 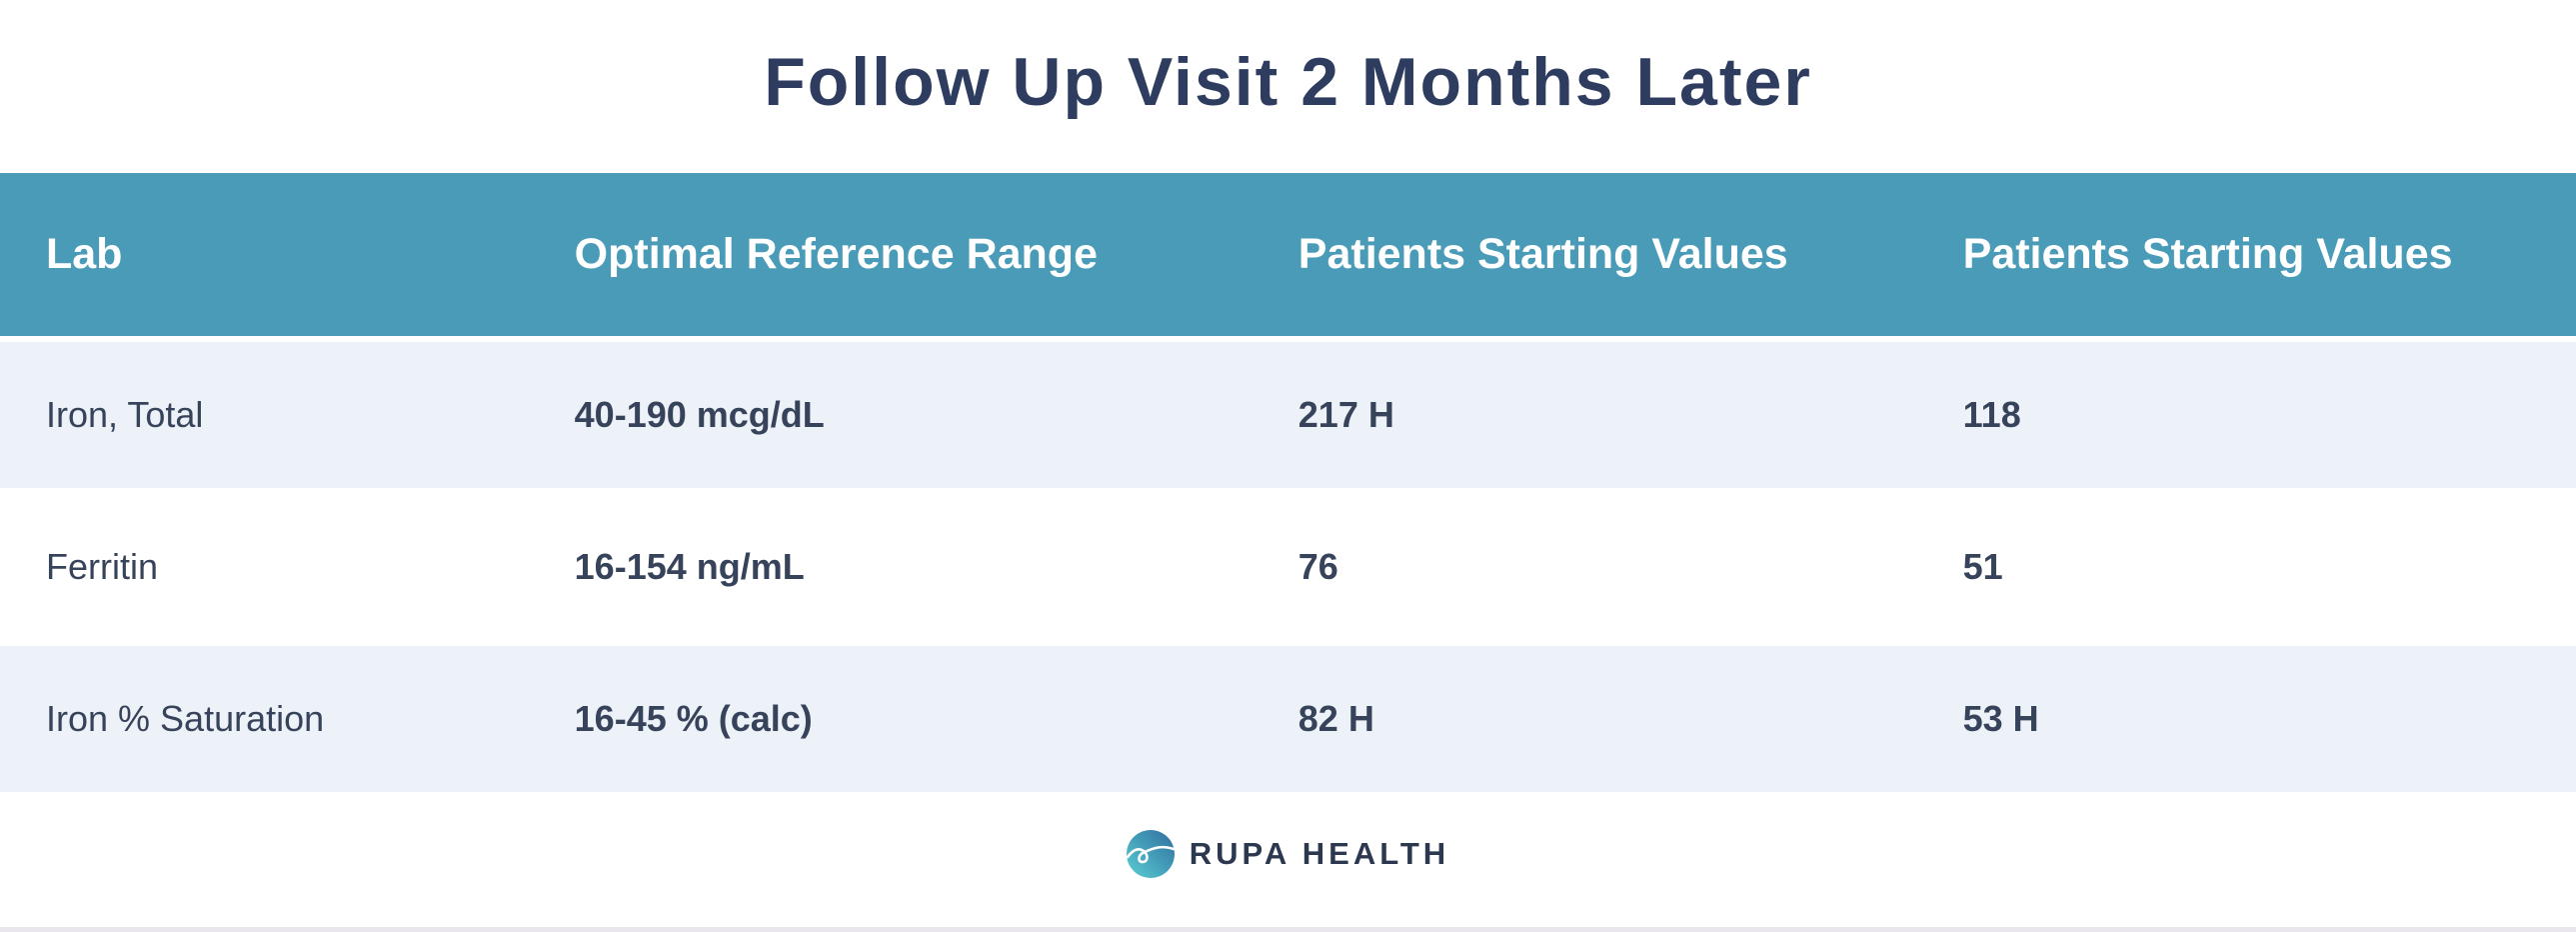 What do you see at coordinates (1630, 254) in the screenshot?
I see `column-header-starting-values: Patients Starting Values` at bounding box center [1630, 254].